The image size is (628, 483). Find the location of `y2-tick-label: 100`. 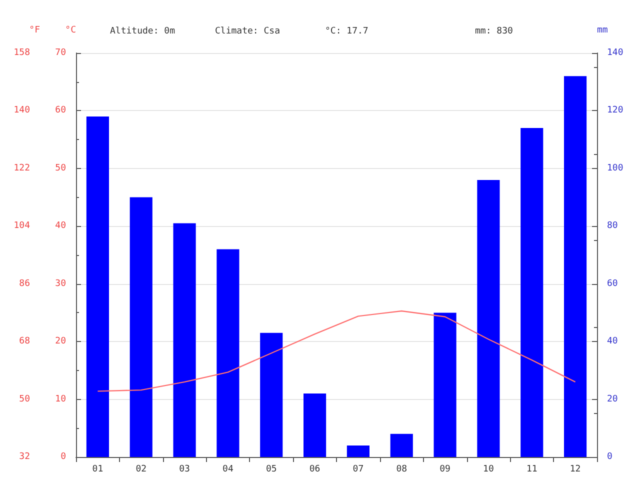

y2-tick-label: 100 is located at coordinates (615, 168).